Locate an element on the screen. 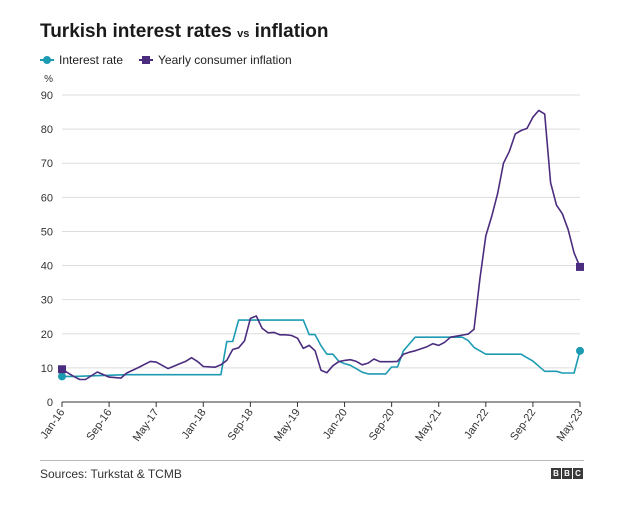  legend-interest-label: Interest rate is located at coordinates (91, 60).